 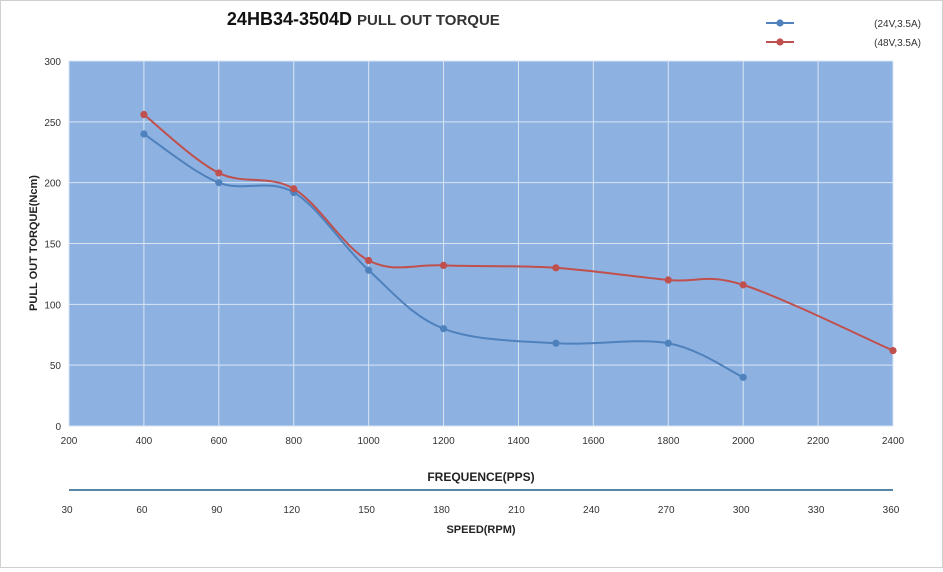 I want to click on secondary-x-tick-label: 300, so click(x=741, y=510).